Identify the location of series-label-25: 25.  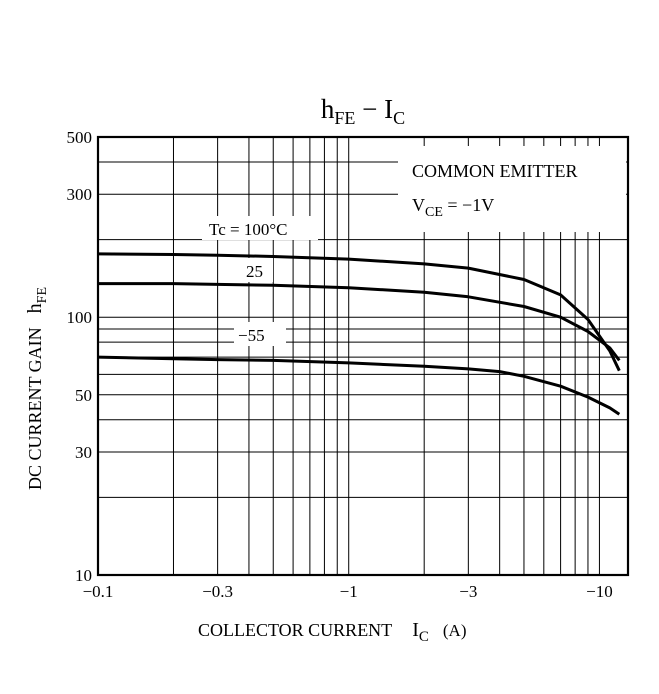
(254, 271).